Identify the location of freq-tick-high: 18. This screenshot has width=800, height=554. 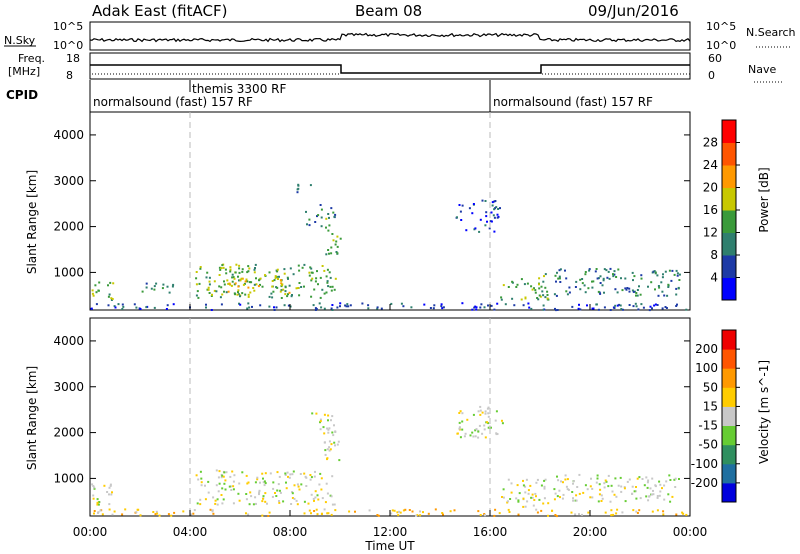
(73, 58).